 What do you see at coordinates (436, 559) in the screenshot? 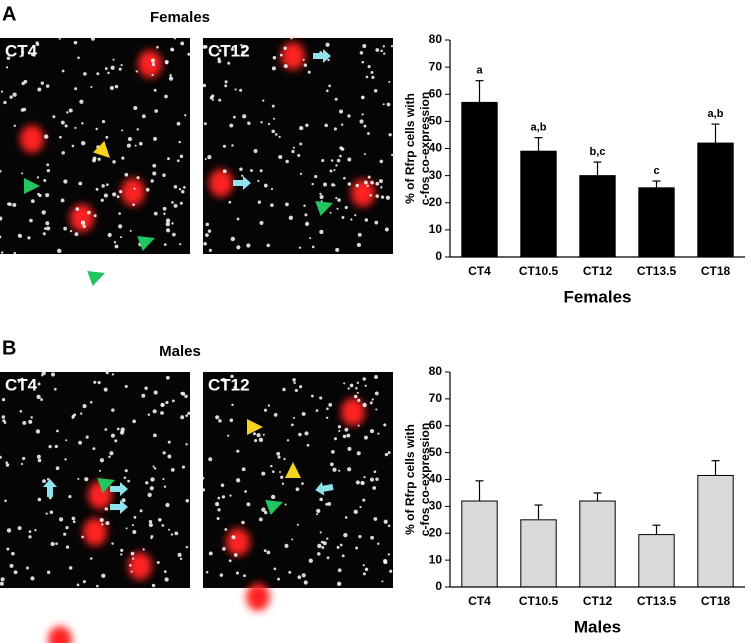
I see `y-tick-label: 10` at bounding box center [436, 559].